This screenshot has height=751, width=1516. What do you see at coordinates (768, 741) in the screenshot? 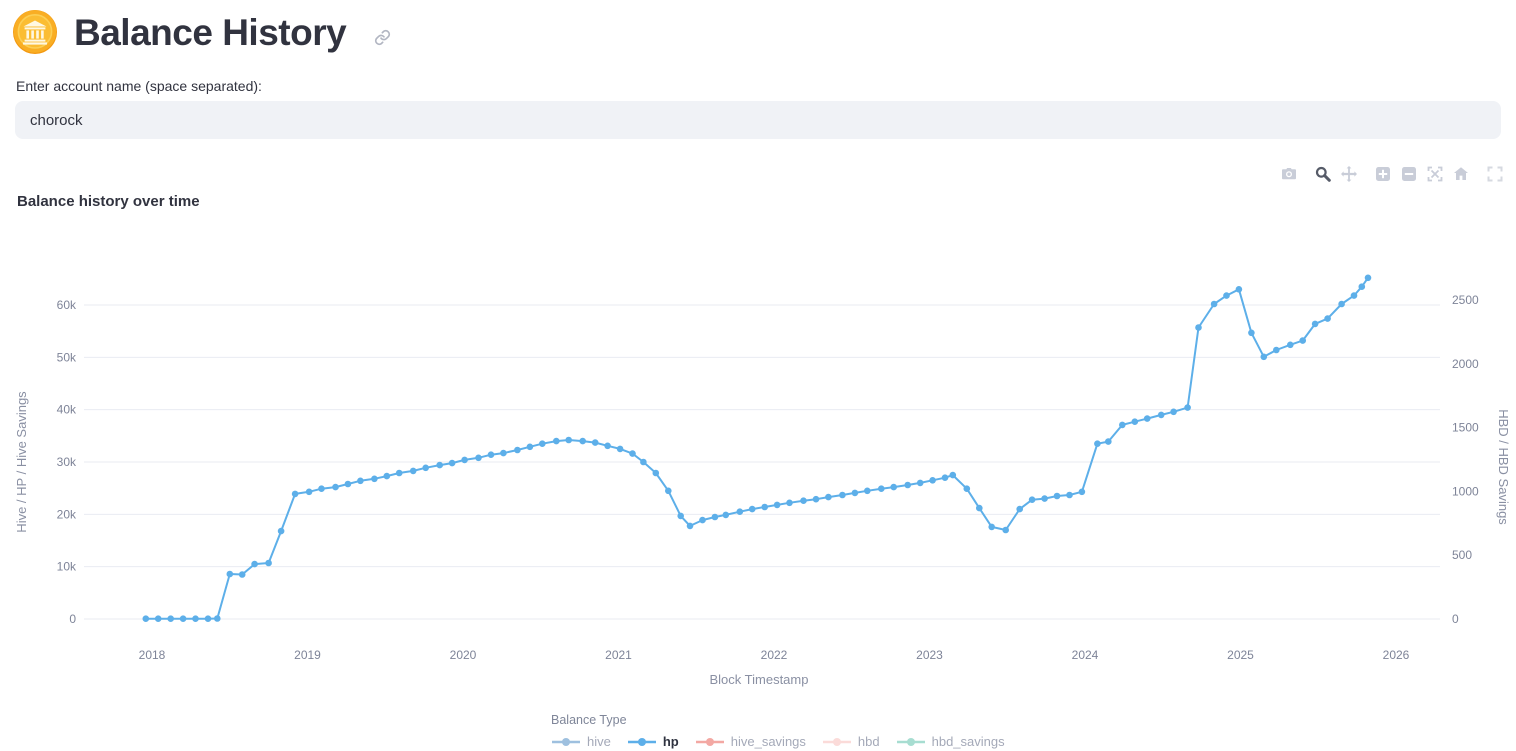
I see `legend-label: hive_savings` at bounding box center [768, 741].